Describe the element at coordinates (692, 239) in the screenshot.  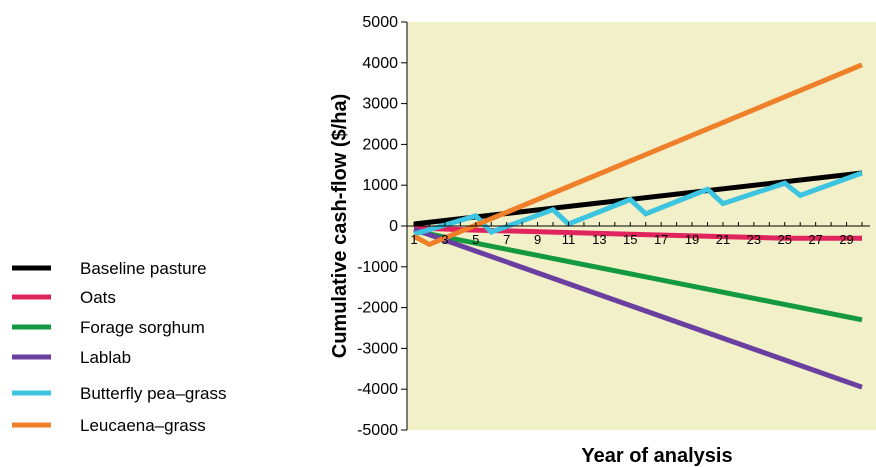
I see `x-tick-label: 19` at that location.